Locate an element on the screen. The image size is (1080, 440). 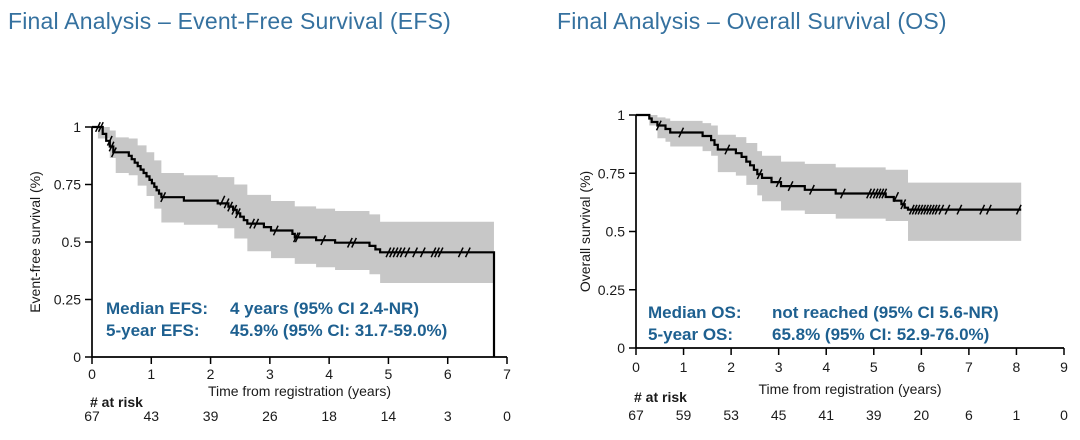
at-risk-count: 41 is located at coordinates (826, 415).